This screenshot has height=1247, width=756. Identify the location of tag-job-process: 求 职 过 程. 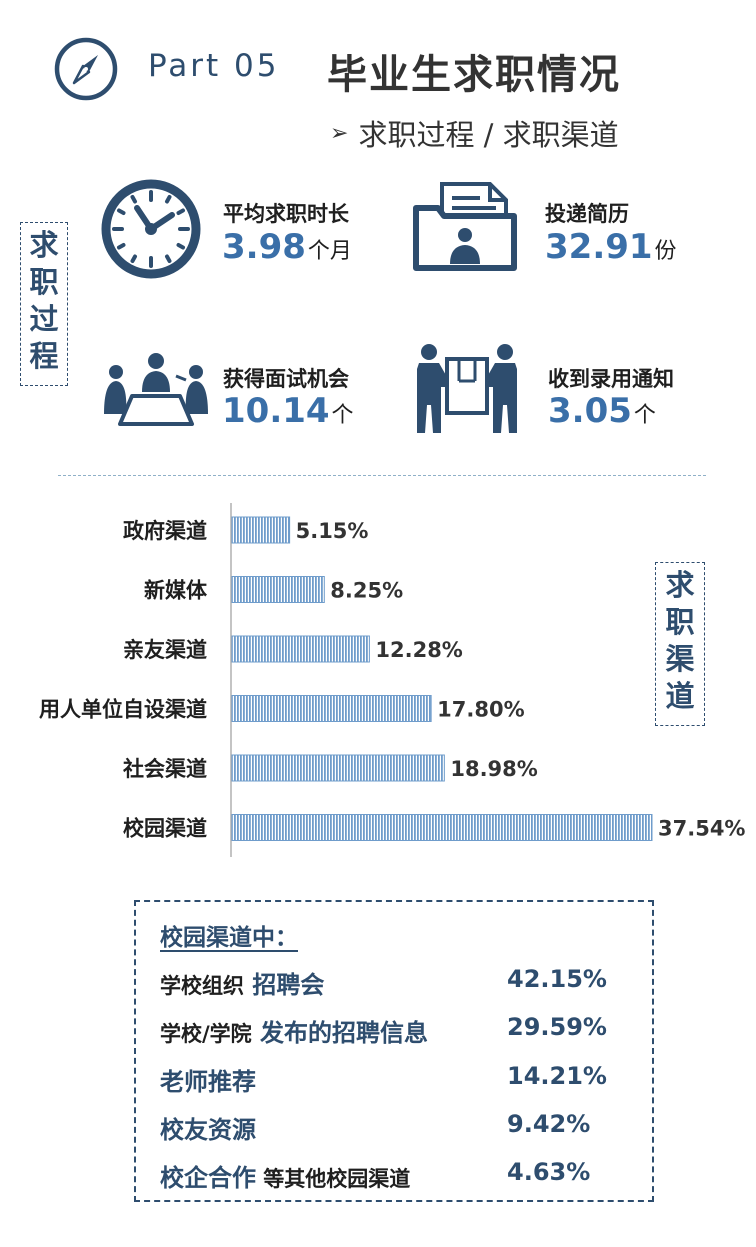
(44, 304).